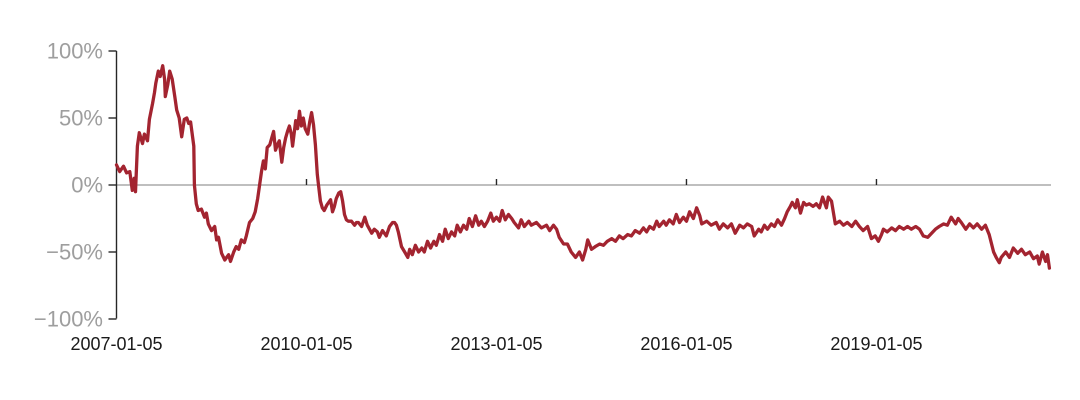 The height and width of the screenshot is (400, 1080). What do you see at coordinates (81, 118) in the screenshot?
I see `y-tick-label: 50%` at bounding box center [81, 118].